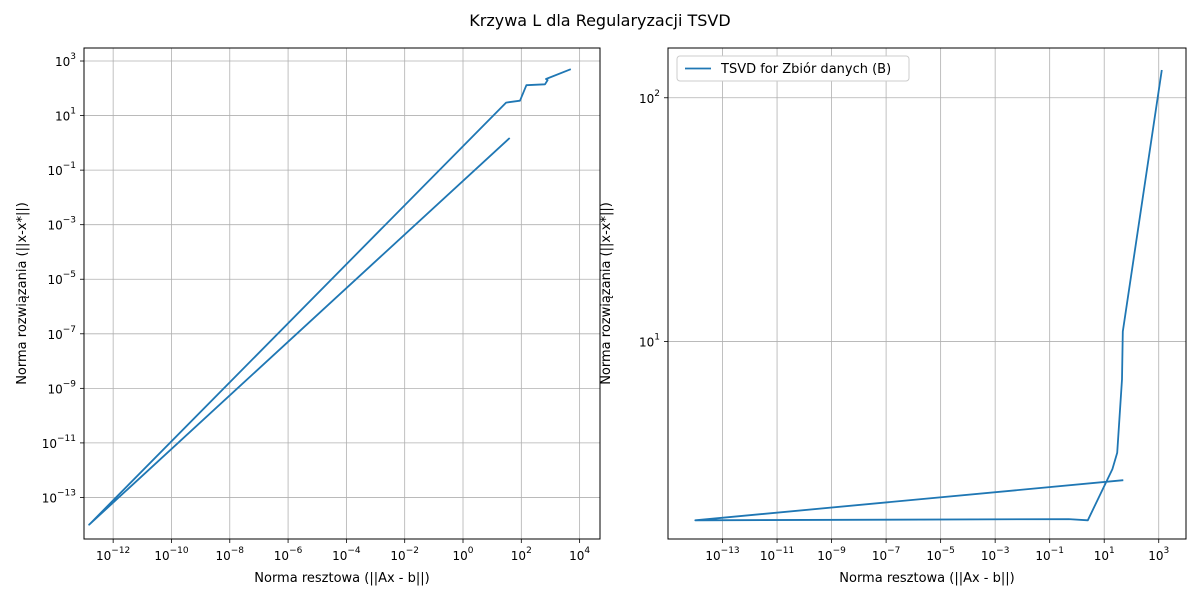 The width and height of the screenshot is (1200, 600). I want to click on x-tick-label: 10⁻¹, so click(1049, 554).